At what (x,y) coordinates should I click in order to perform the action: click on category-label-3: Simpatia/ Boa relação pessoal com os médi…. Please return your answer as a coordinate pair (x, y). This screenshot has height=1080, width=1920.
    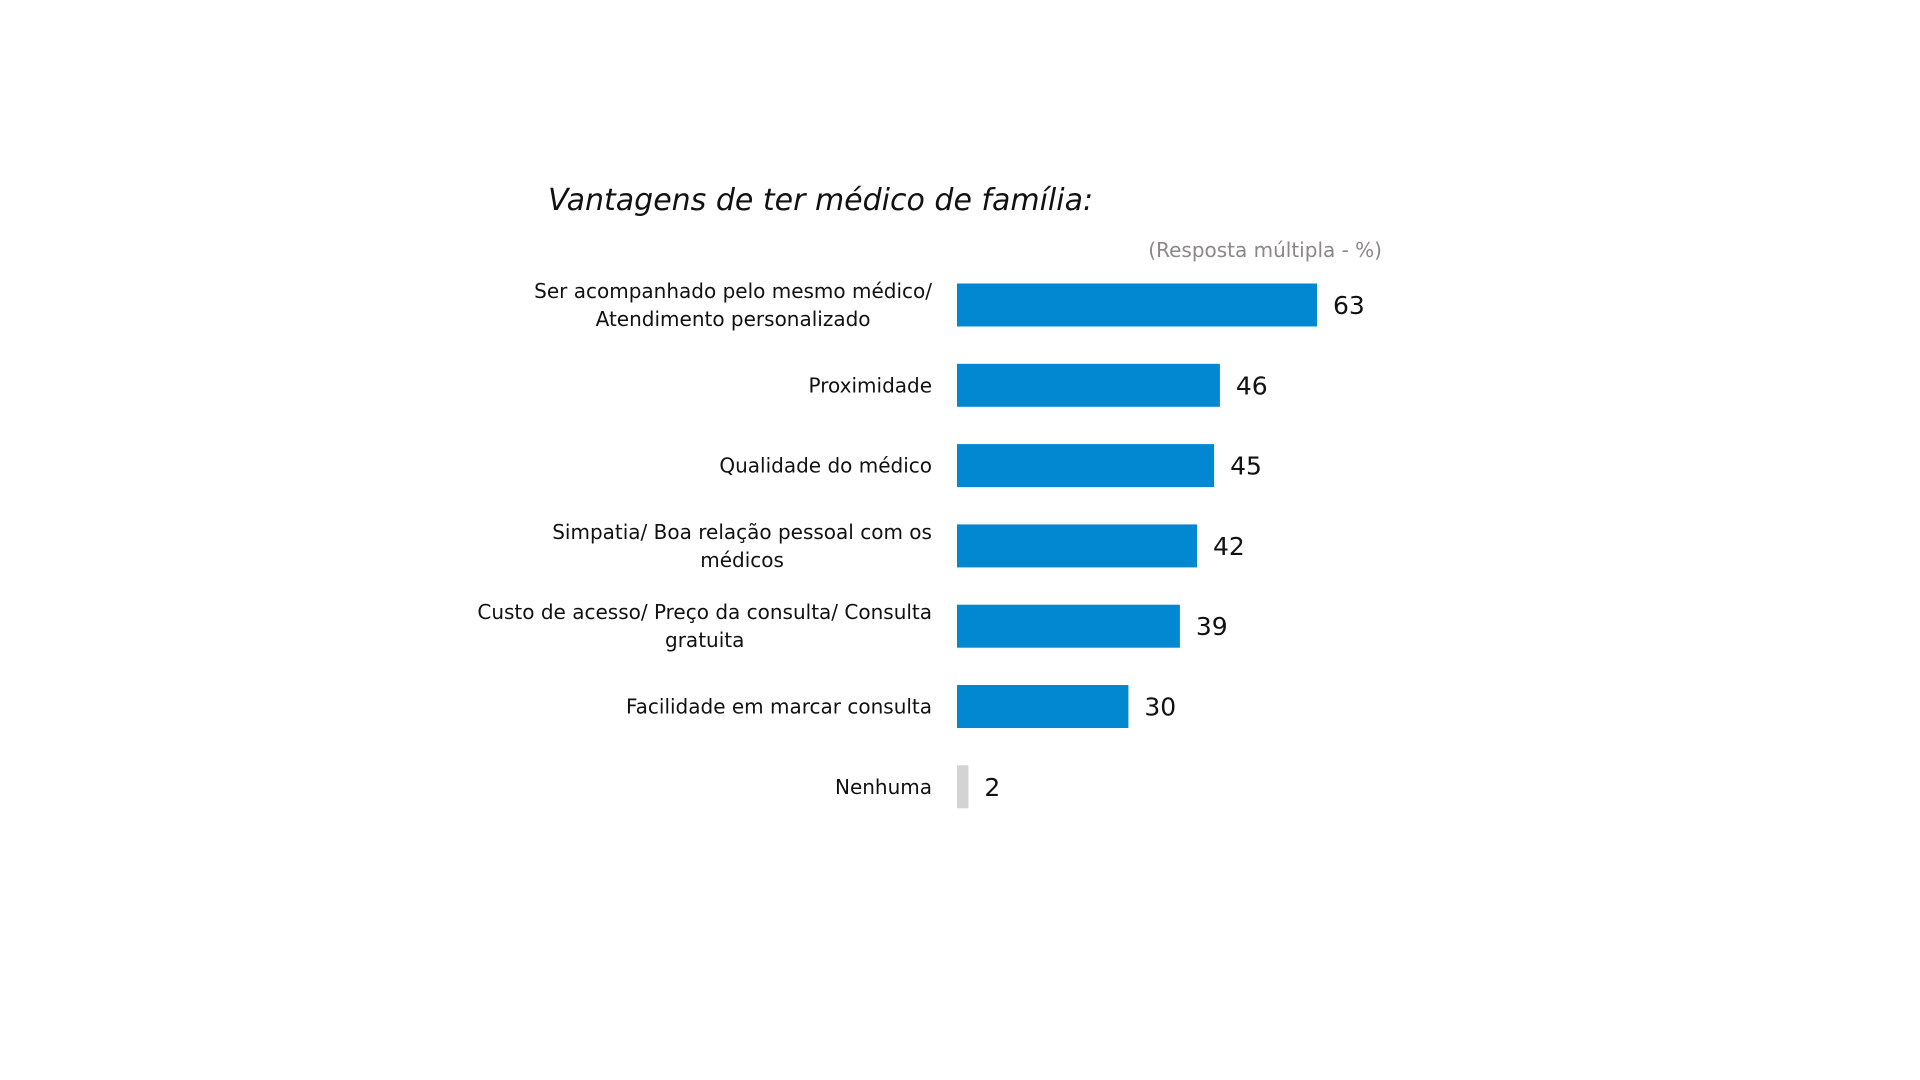
    Looking at the image, I should click on (742, 546).